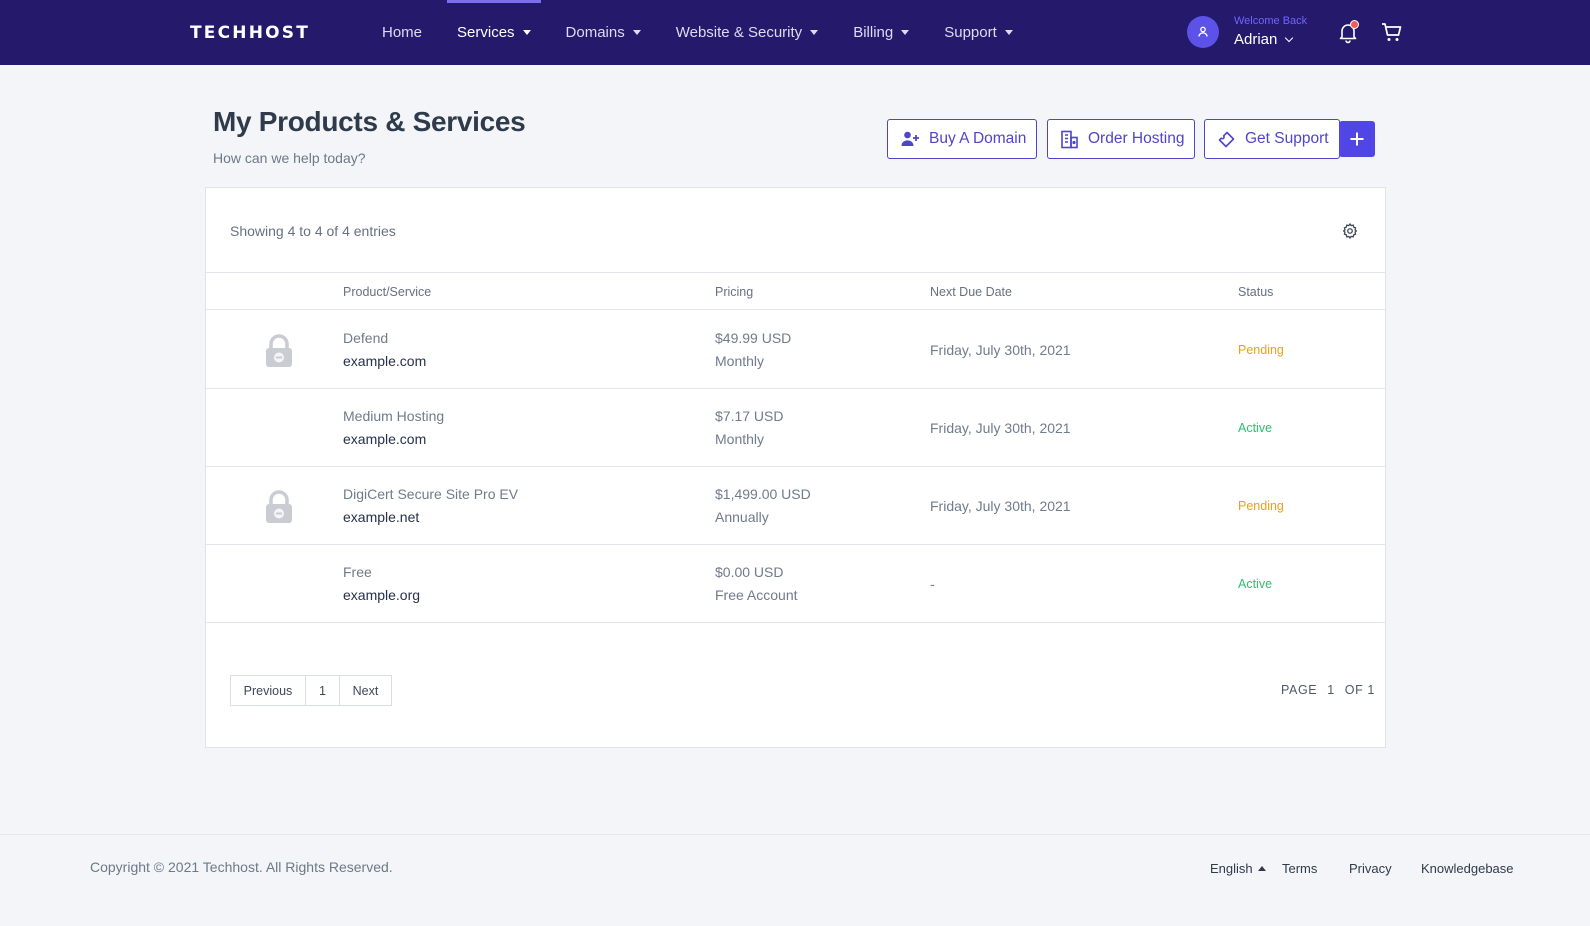 The image size is (1590, 926). I want to click on language-selector: English, so click(1238, 868).